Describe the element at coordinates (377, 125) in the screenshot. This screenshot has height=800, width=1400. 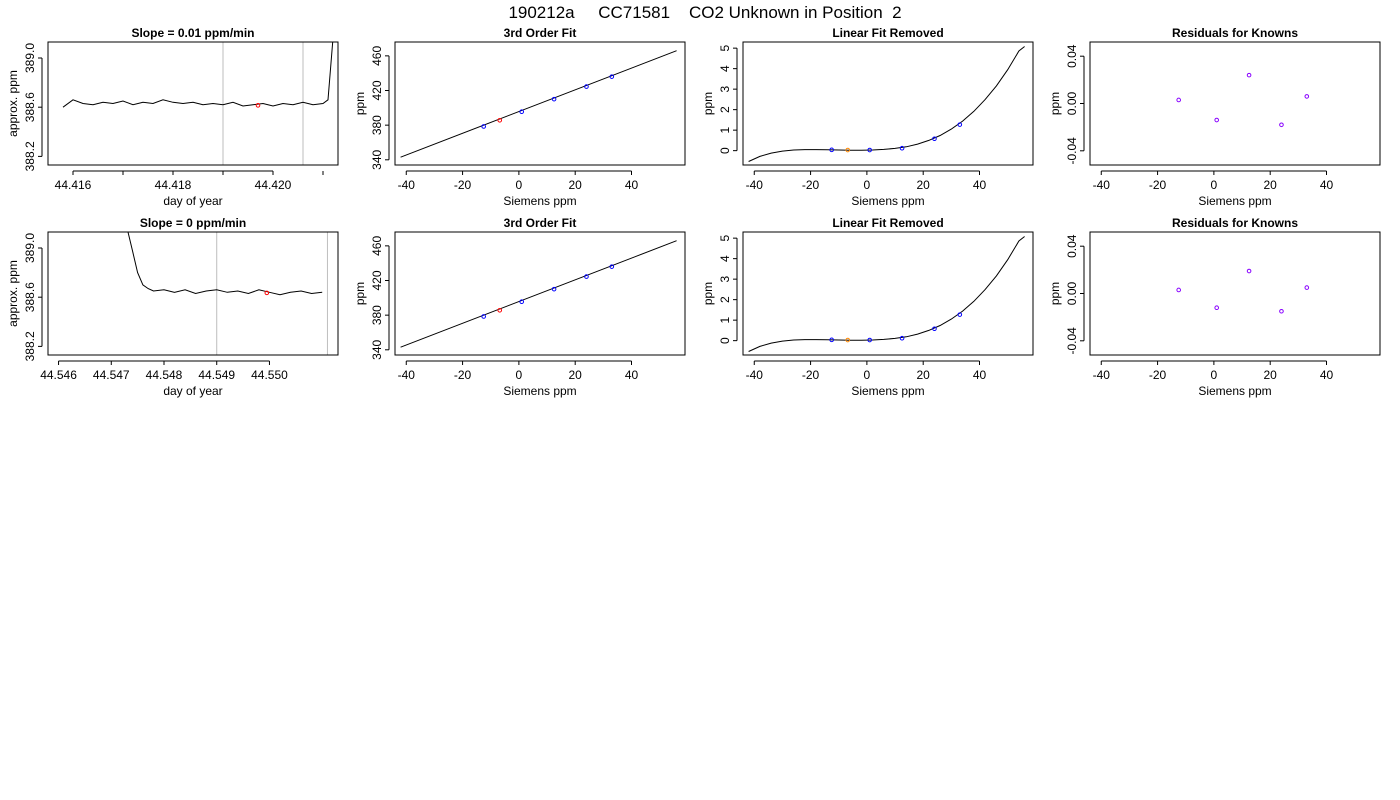
I see `y-tick-label: 380` at that location.